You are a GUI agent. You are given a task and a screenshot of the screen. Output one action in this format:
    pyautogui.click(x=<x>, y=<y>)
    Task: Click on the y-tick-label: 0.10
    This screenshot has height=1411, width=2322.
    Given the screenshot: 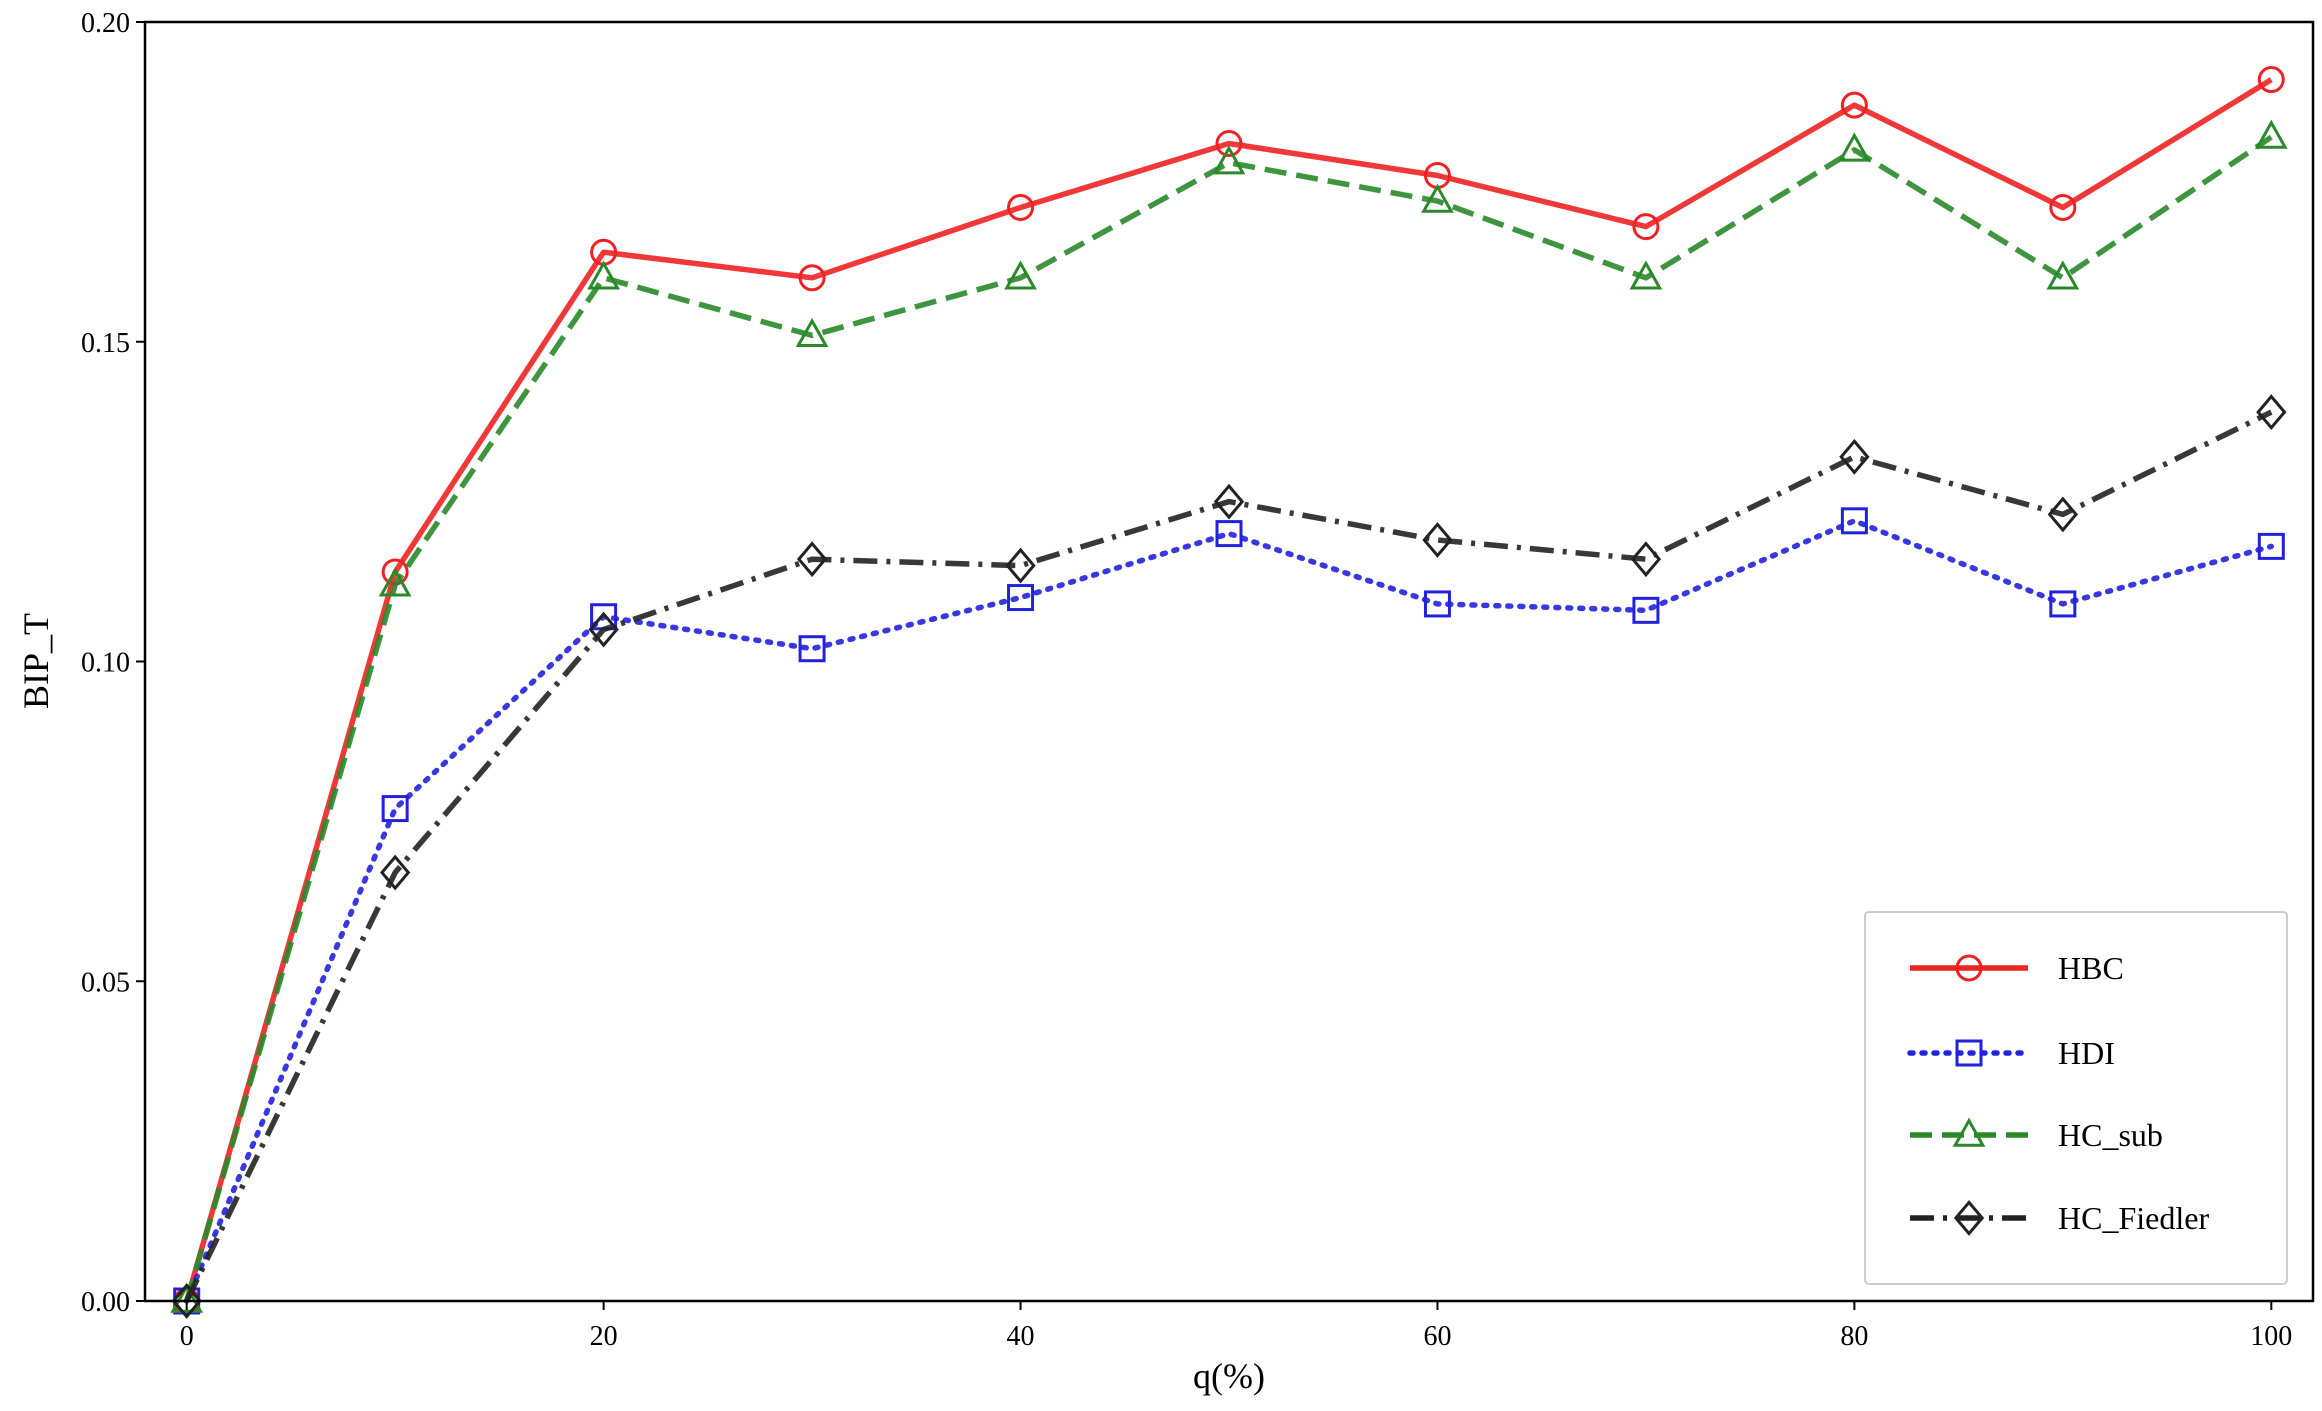 What is the action you would take?
    pyautogui.click(x=105, y=663)
    